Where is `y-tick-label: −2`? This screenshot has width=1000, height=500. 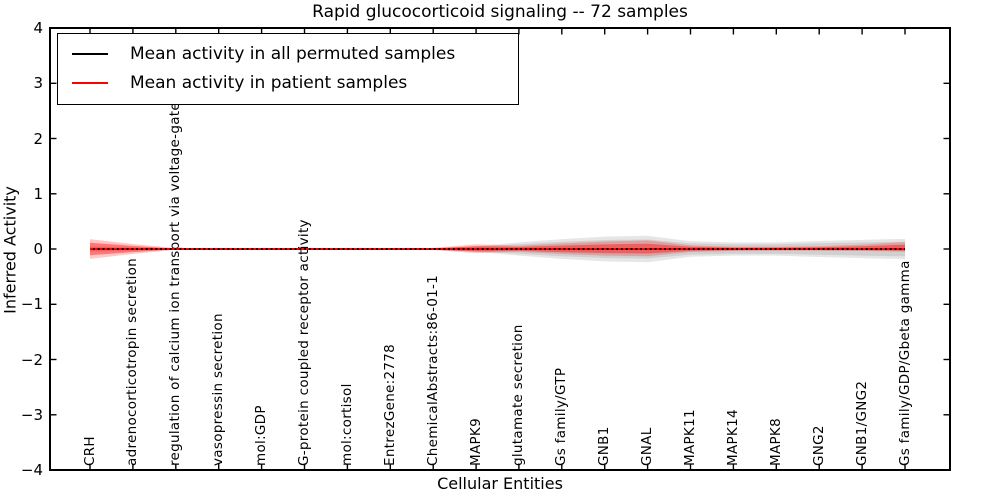
y-tick-label: −2 is located at coordinates (31, 359).